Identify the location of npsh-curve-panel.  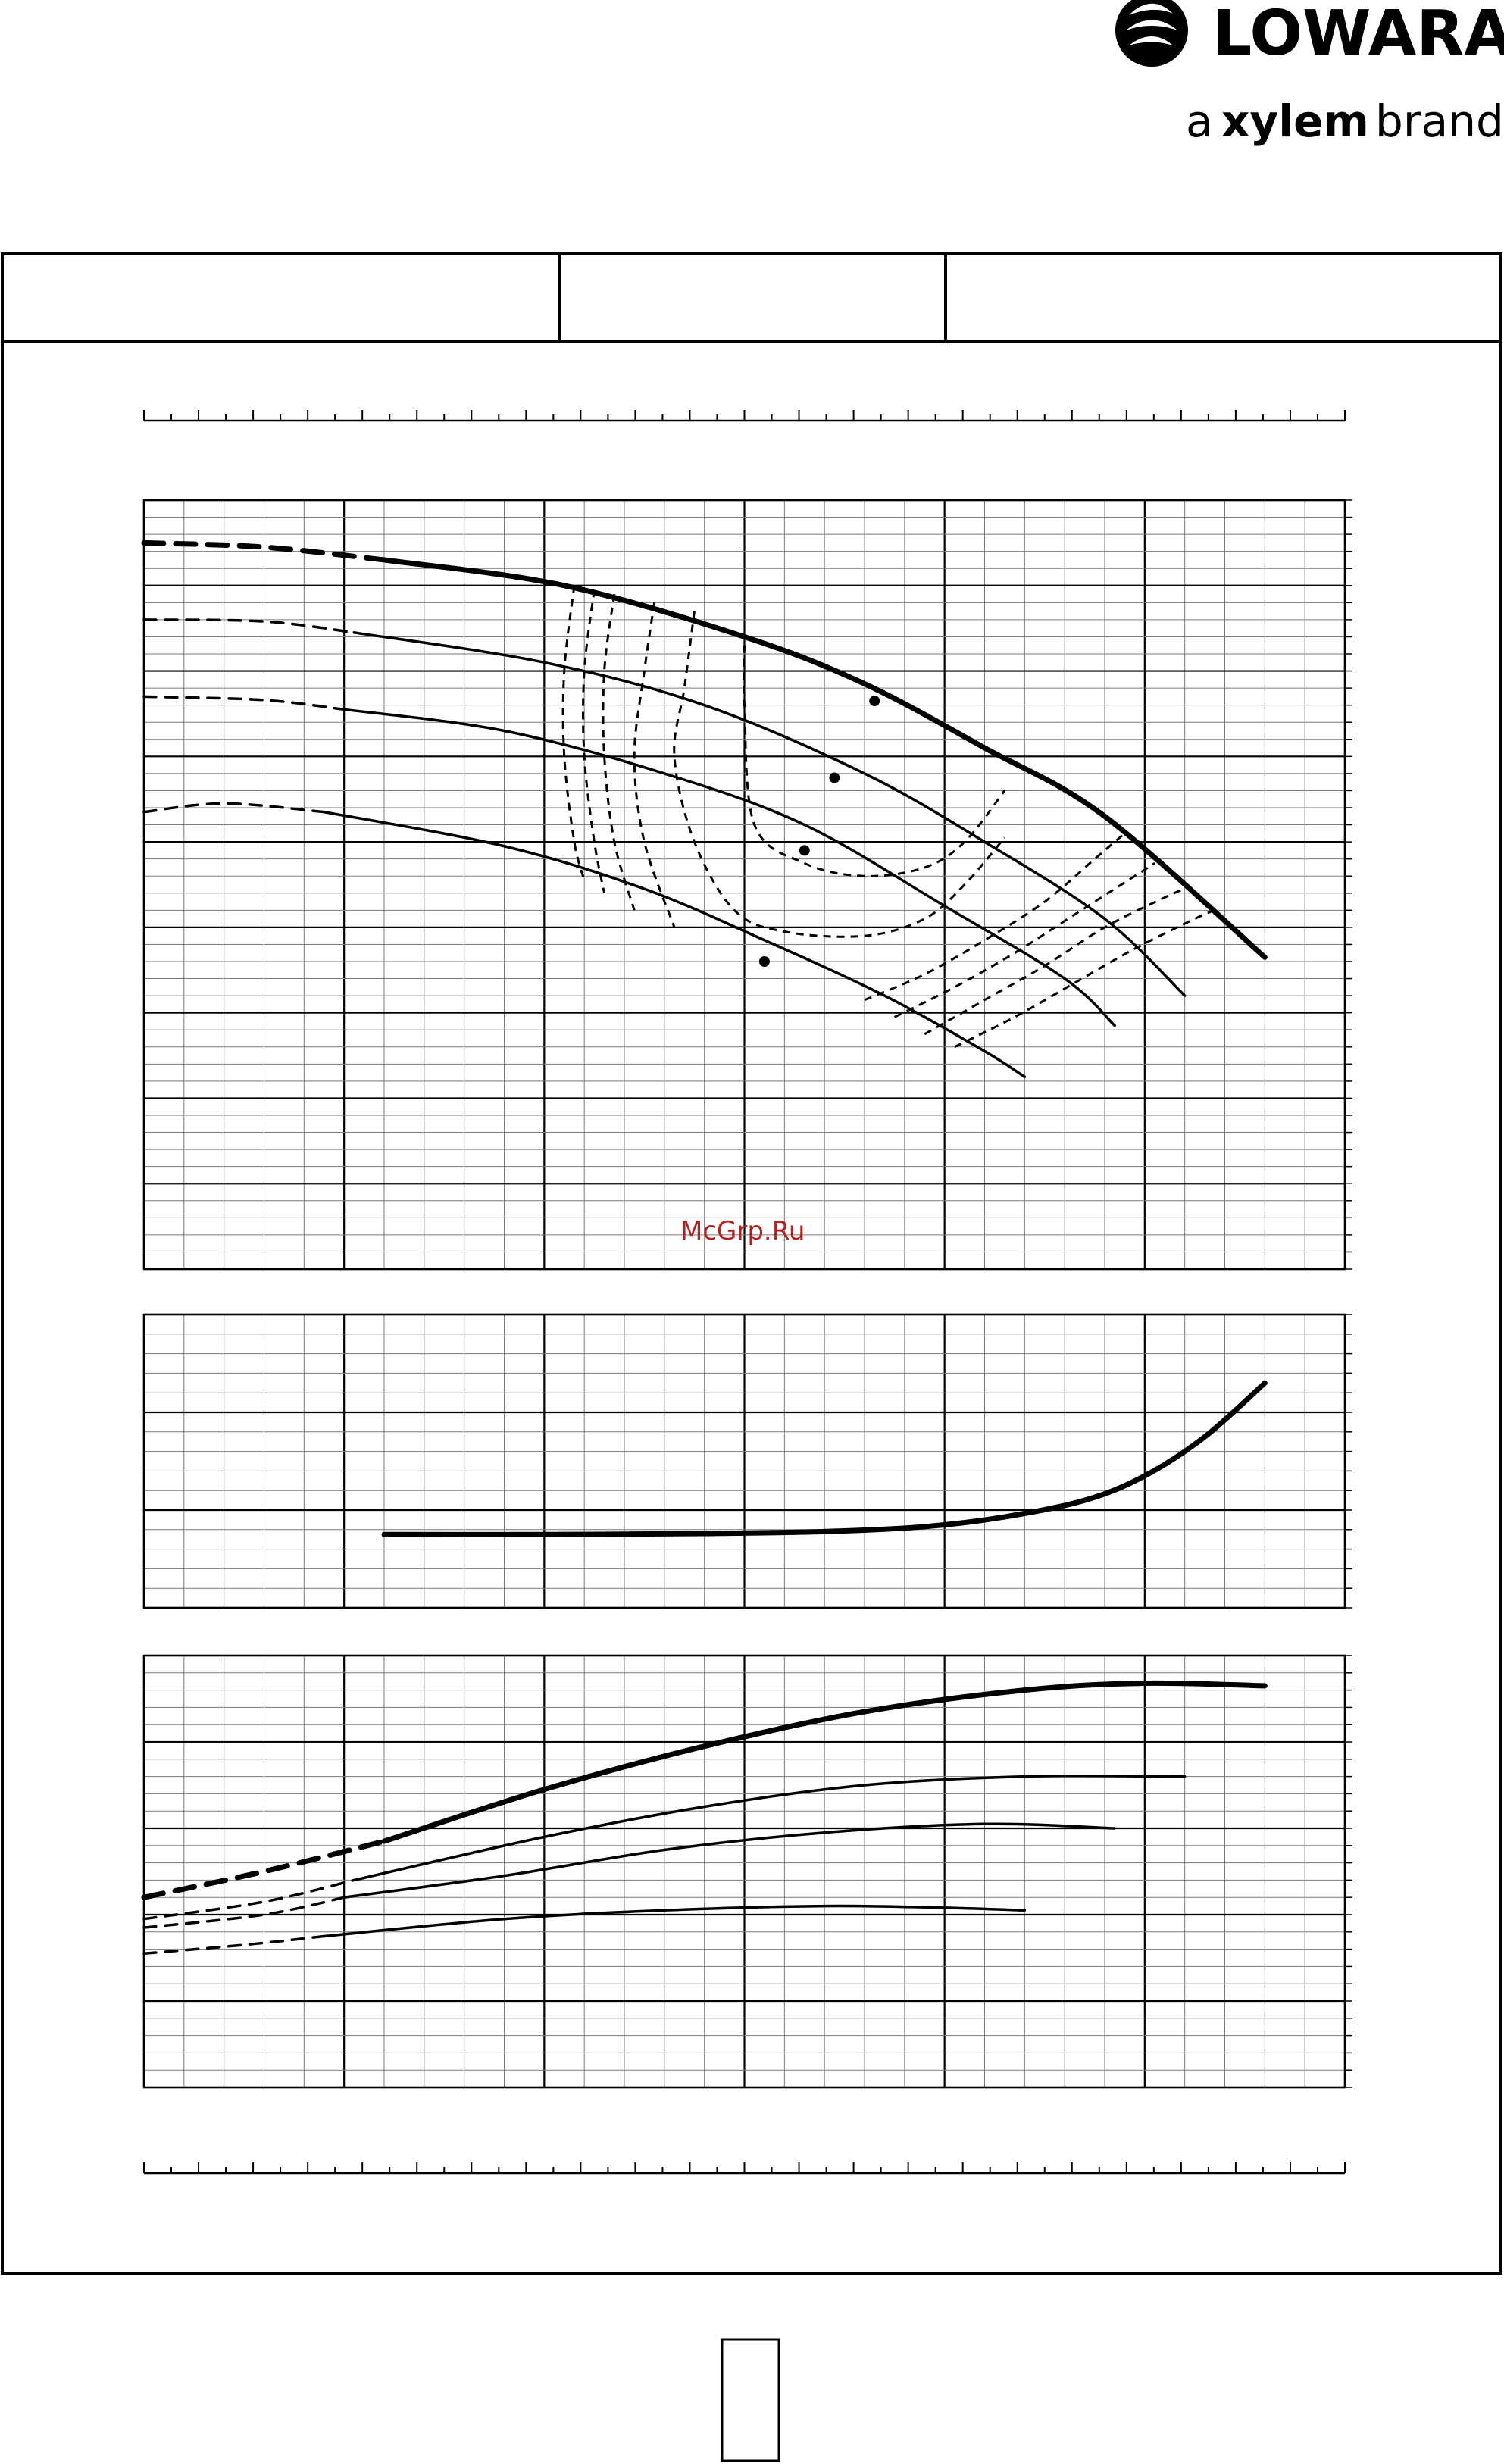
(747, 1461).